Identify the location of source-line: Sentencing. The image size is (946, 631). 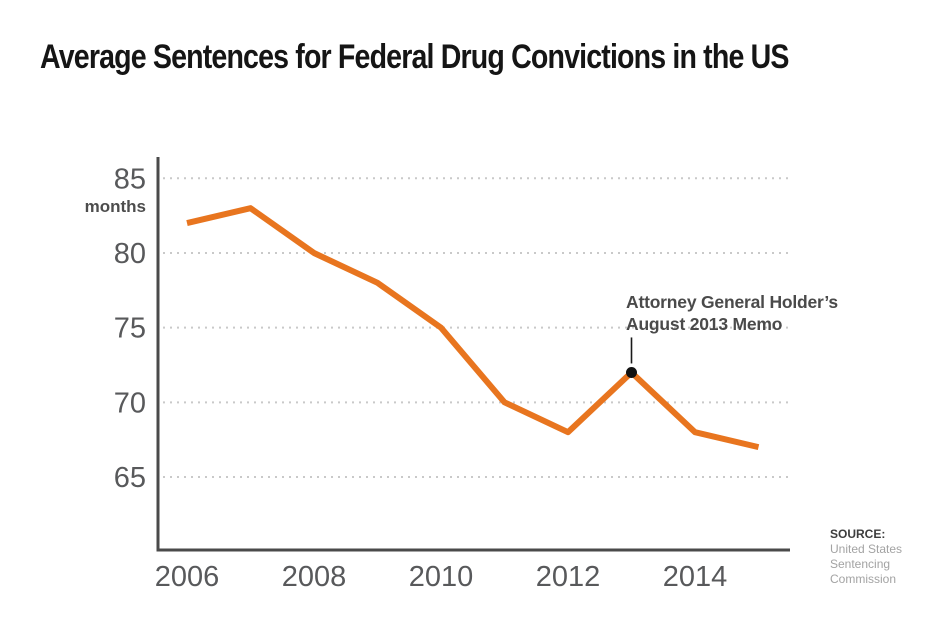
(860, 564).